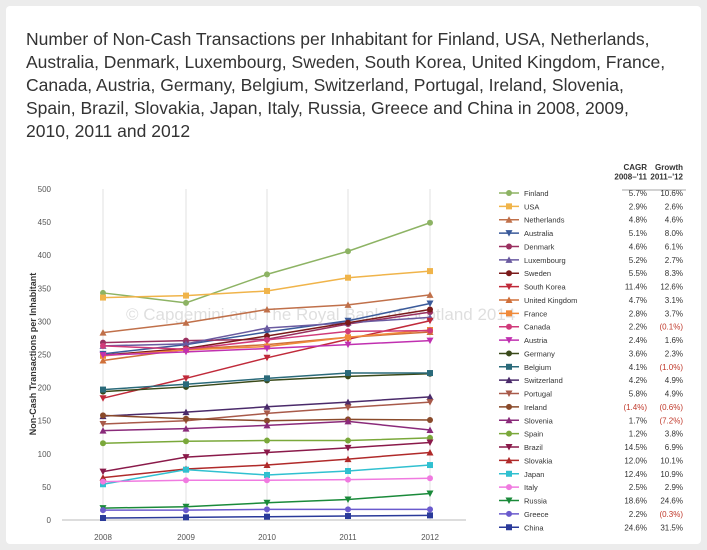 This screenshot has height=550, width=707. What do you see at coordinates (536, 193) in the screenshot?
I see `legend-label: Finland` at bounding box center [536, 193].